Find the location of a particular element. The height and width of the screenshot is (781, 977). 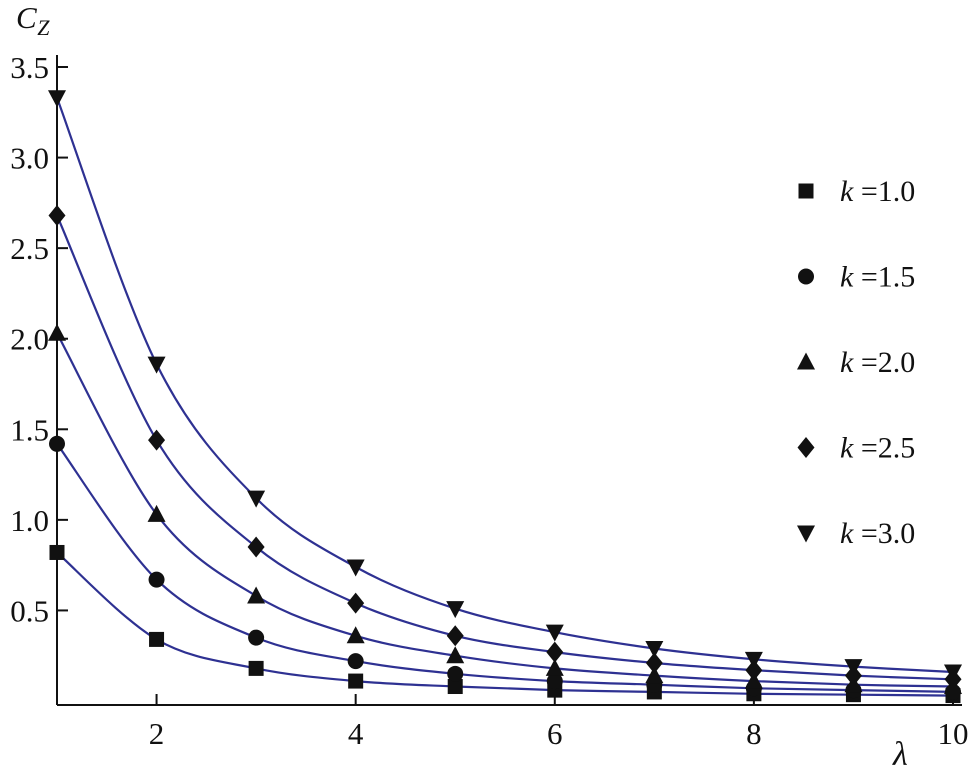

y-tick-label: 1.5 is located at coordinates (29, 429).